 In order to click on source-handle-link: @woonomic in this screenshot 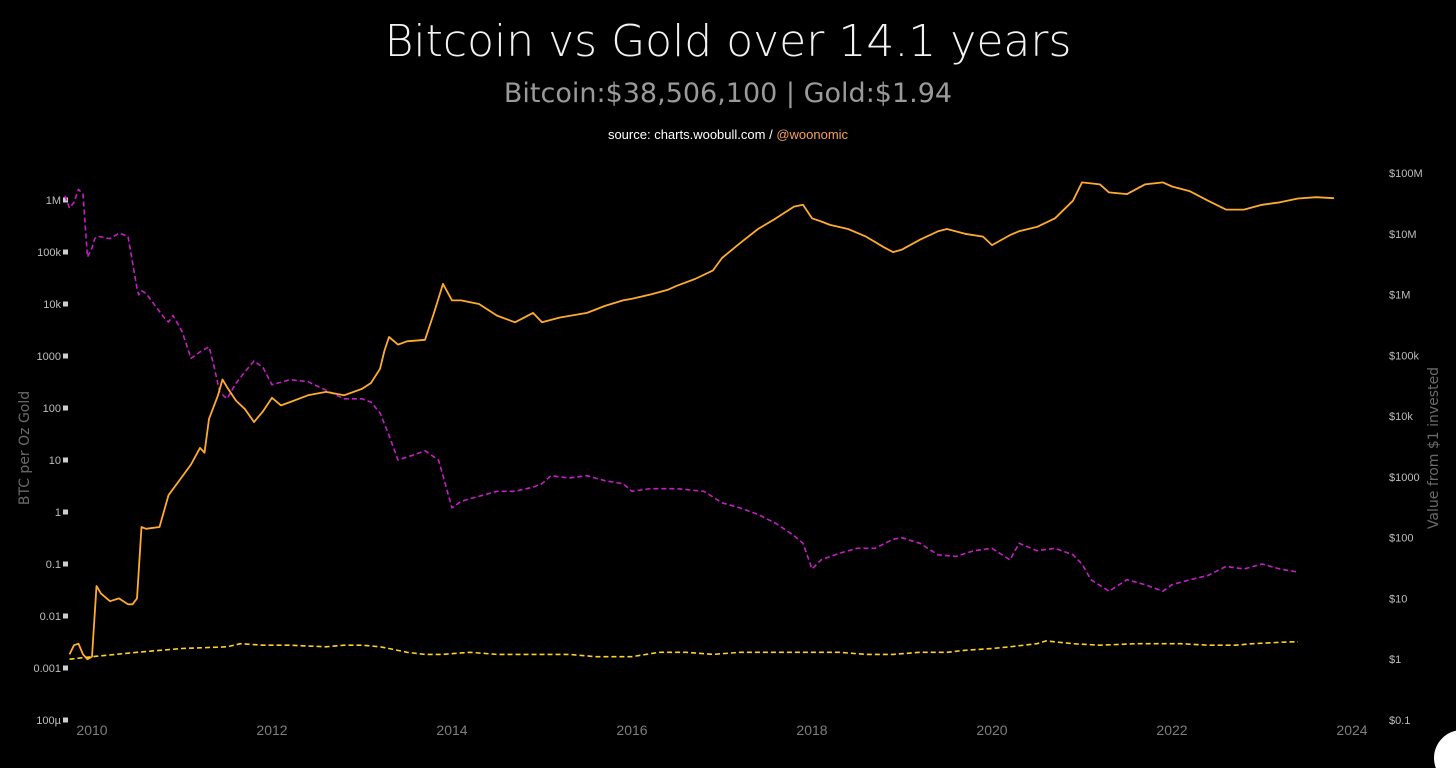, I will do `click(812, 134)`.